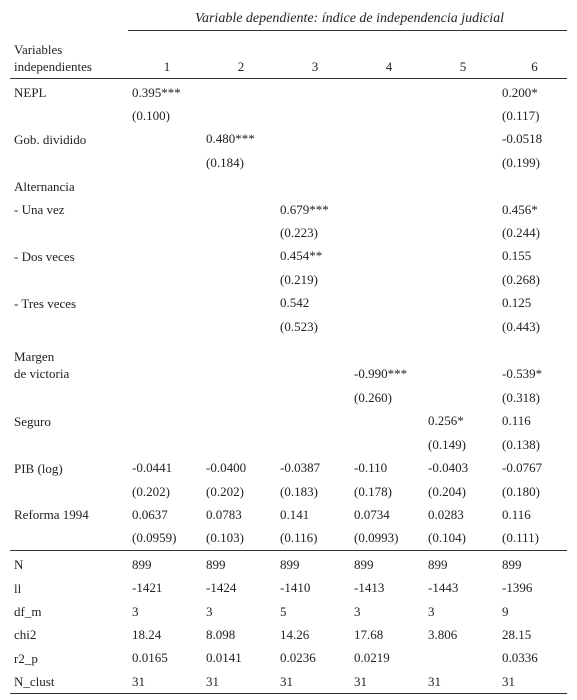 The image size is (577, 700). Describe the element at coordinates (288, 162) in the screenshot. I see `body-row: (0.184) (0.199)` at that location.